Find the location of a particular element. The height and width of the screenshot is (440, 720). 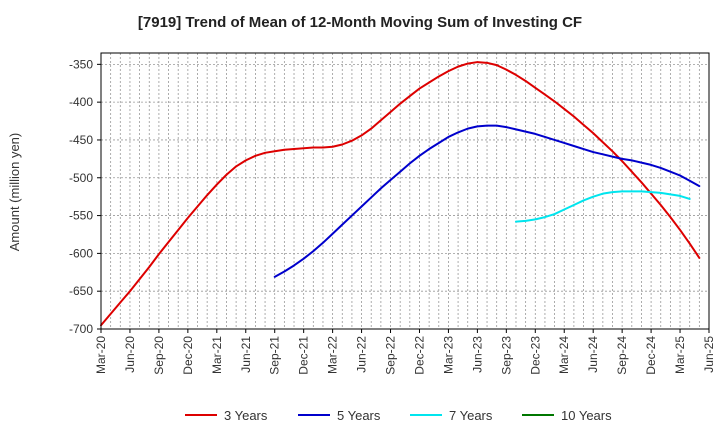

y-ticks: -350 -400 -450 -500 -550 -600 -650 -700 is located at coordinates (85, 196).